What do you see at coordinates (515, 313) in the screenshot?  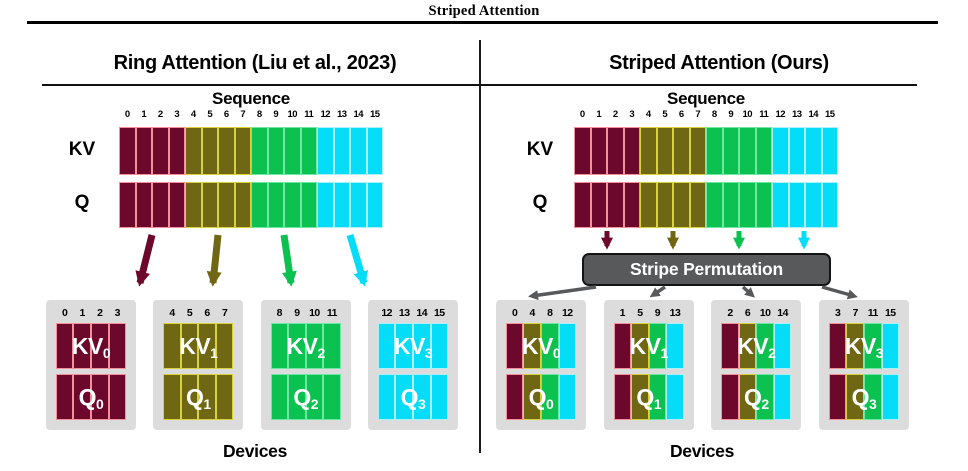 I see `device-index: 0` at bounding box center [515, 313].